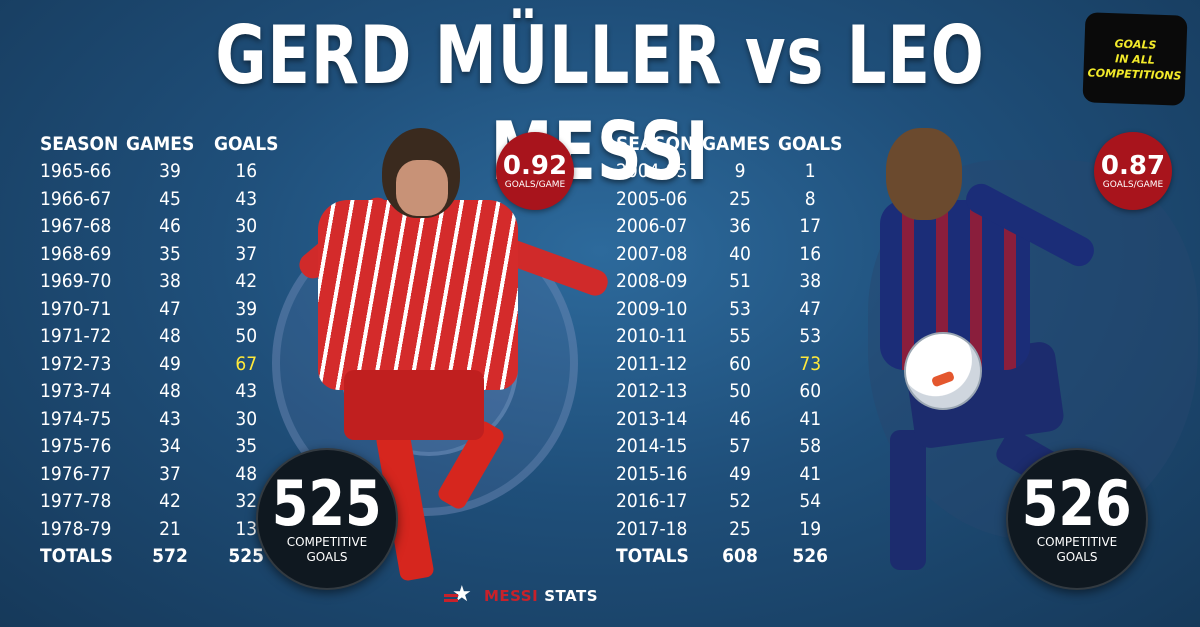  I want to click on messi-cell-games: 52, so click(740, 501).